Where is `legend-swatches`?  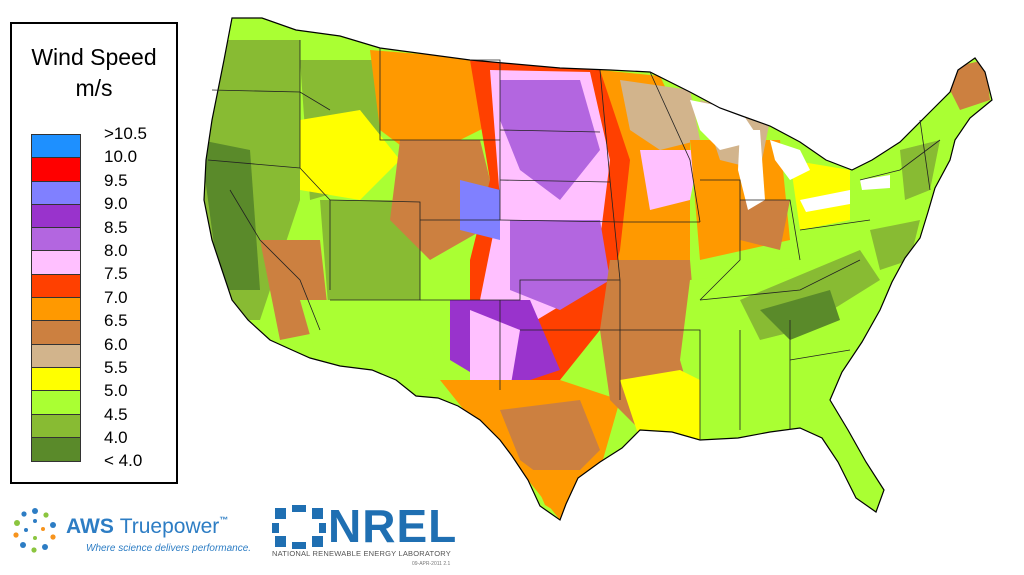
legend-swatches is located at coordinates (56, 298).